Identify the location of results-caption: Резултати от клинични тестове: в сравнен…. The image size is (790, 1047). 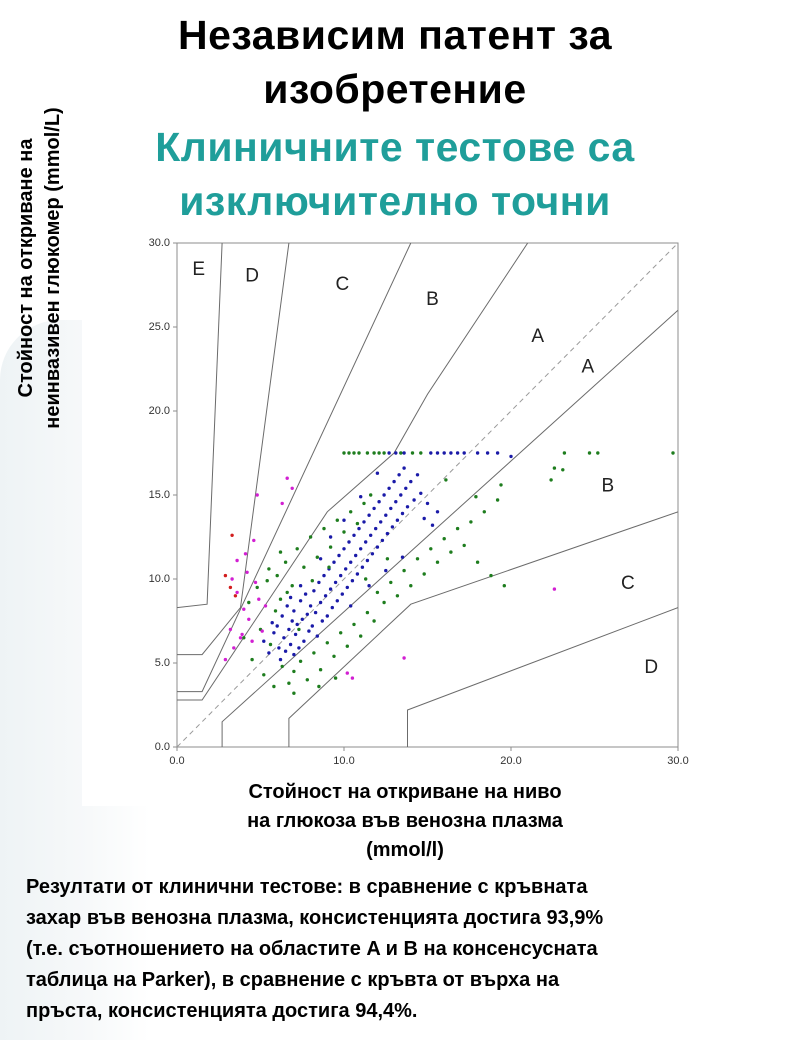
(401, 949).